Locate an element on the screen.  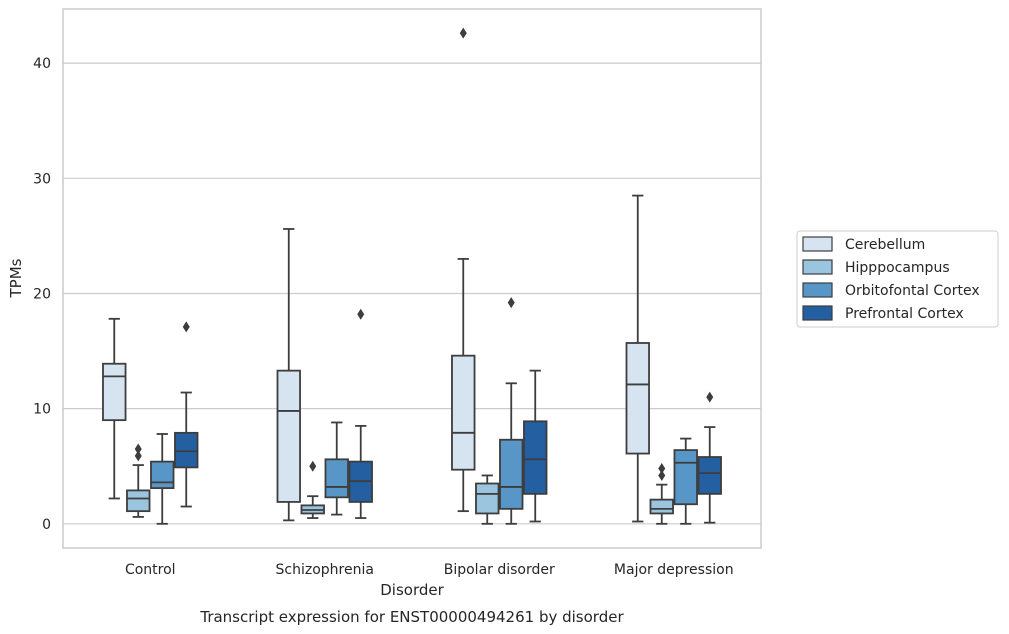
x-tick-label: Major depression is located at coordinates (674, 570).